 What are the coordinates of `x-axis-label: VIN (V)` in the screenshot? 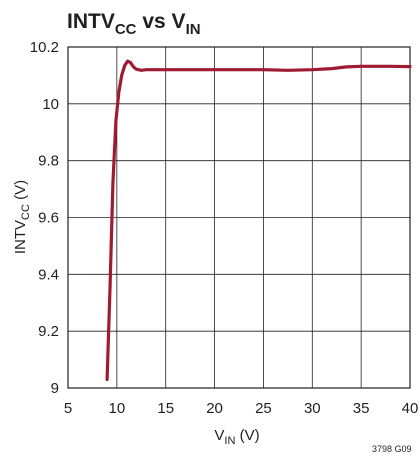 It's located at (236, 437).